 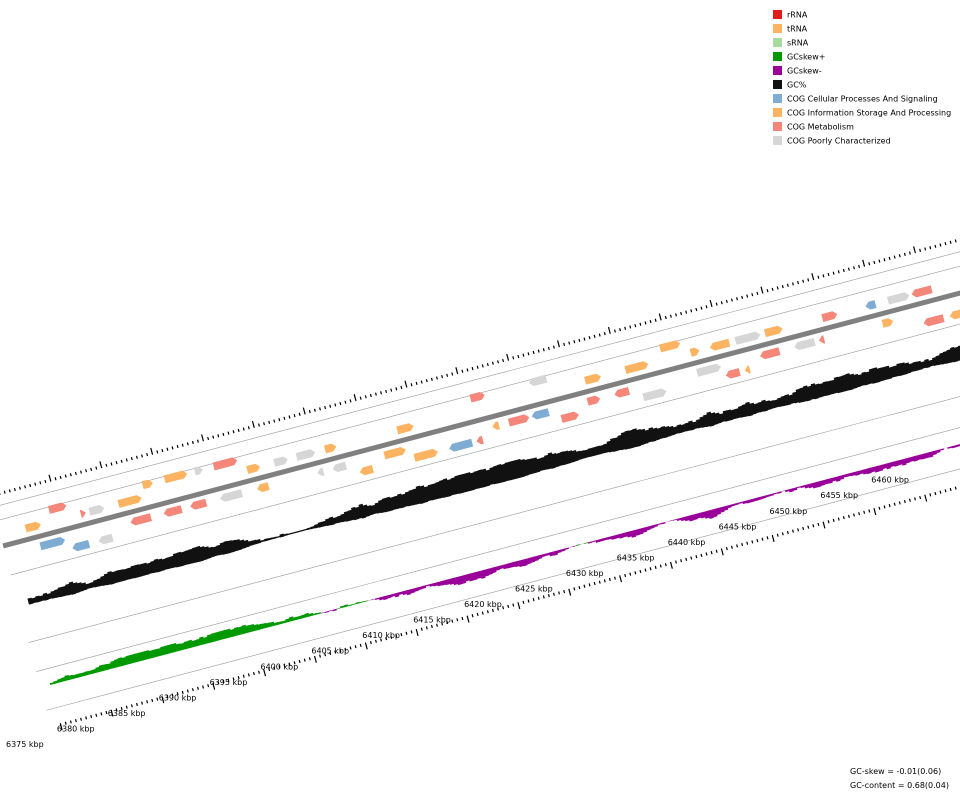 I want to click on ruler-label: 6375 kbp, so click(x=25, y=744).